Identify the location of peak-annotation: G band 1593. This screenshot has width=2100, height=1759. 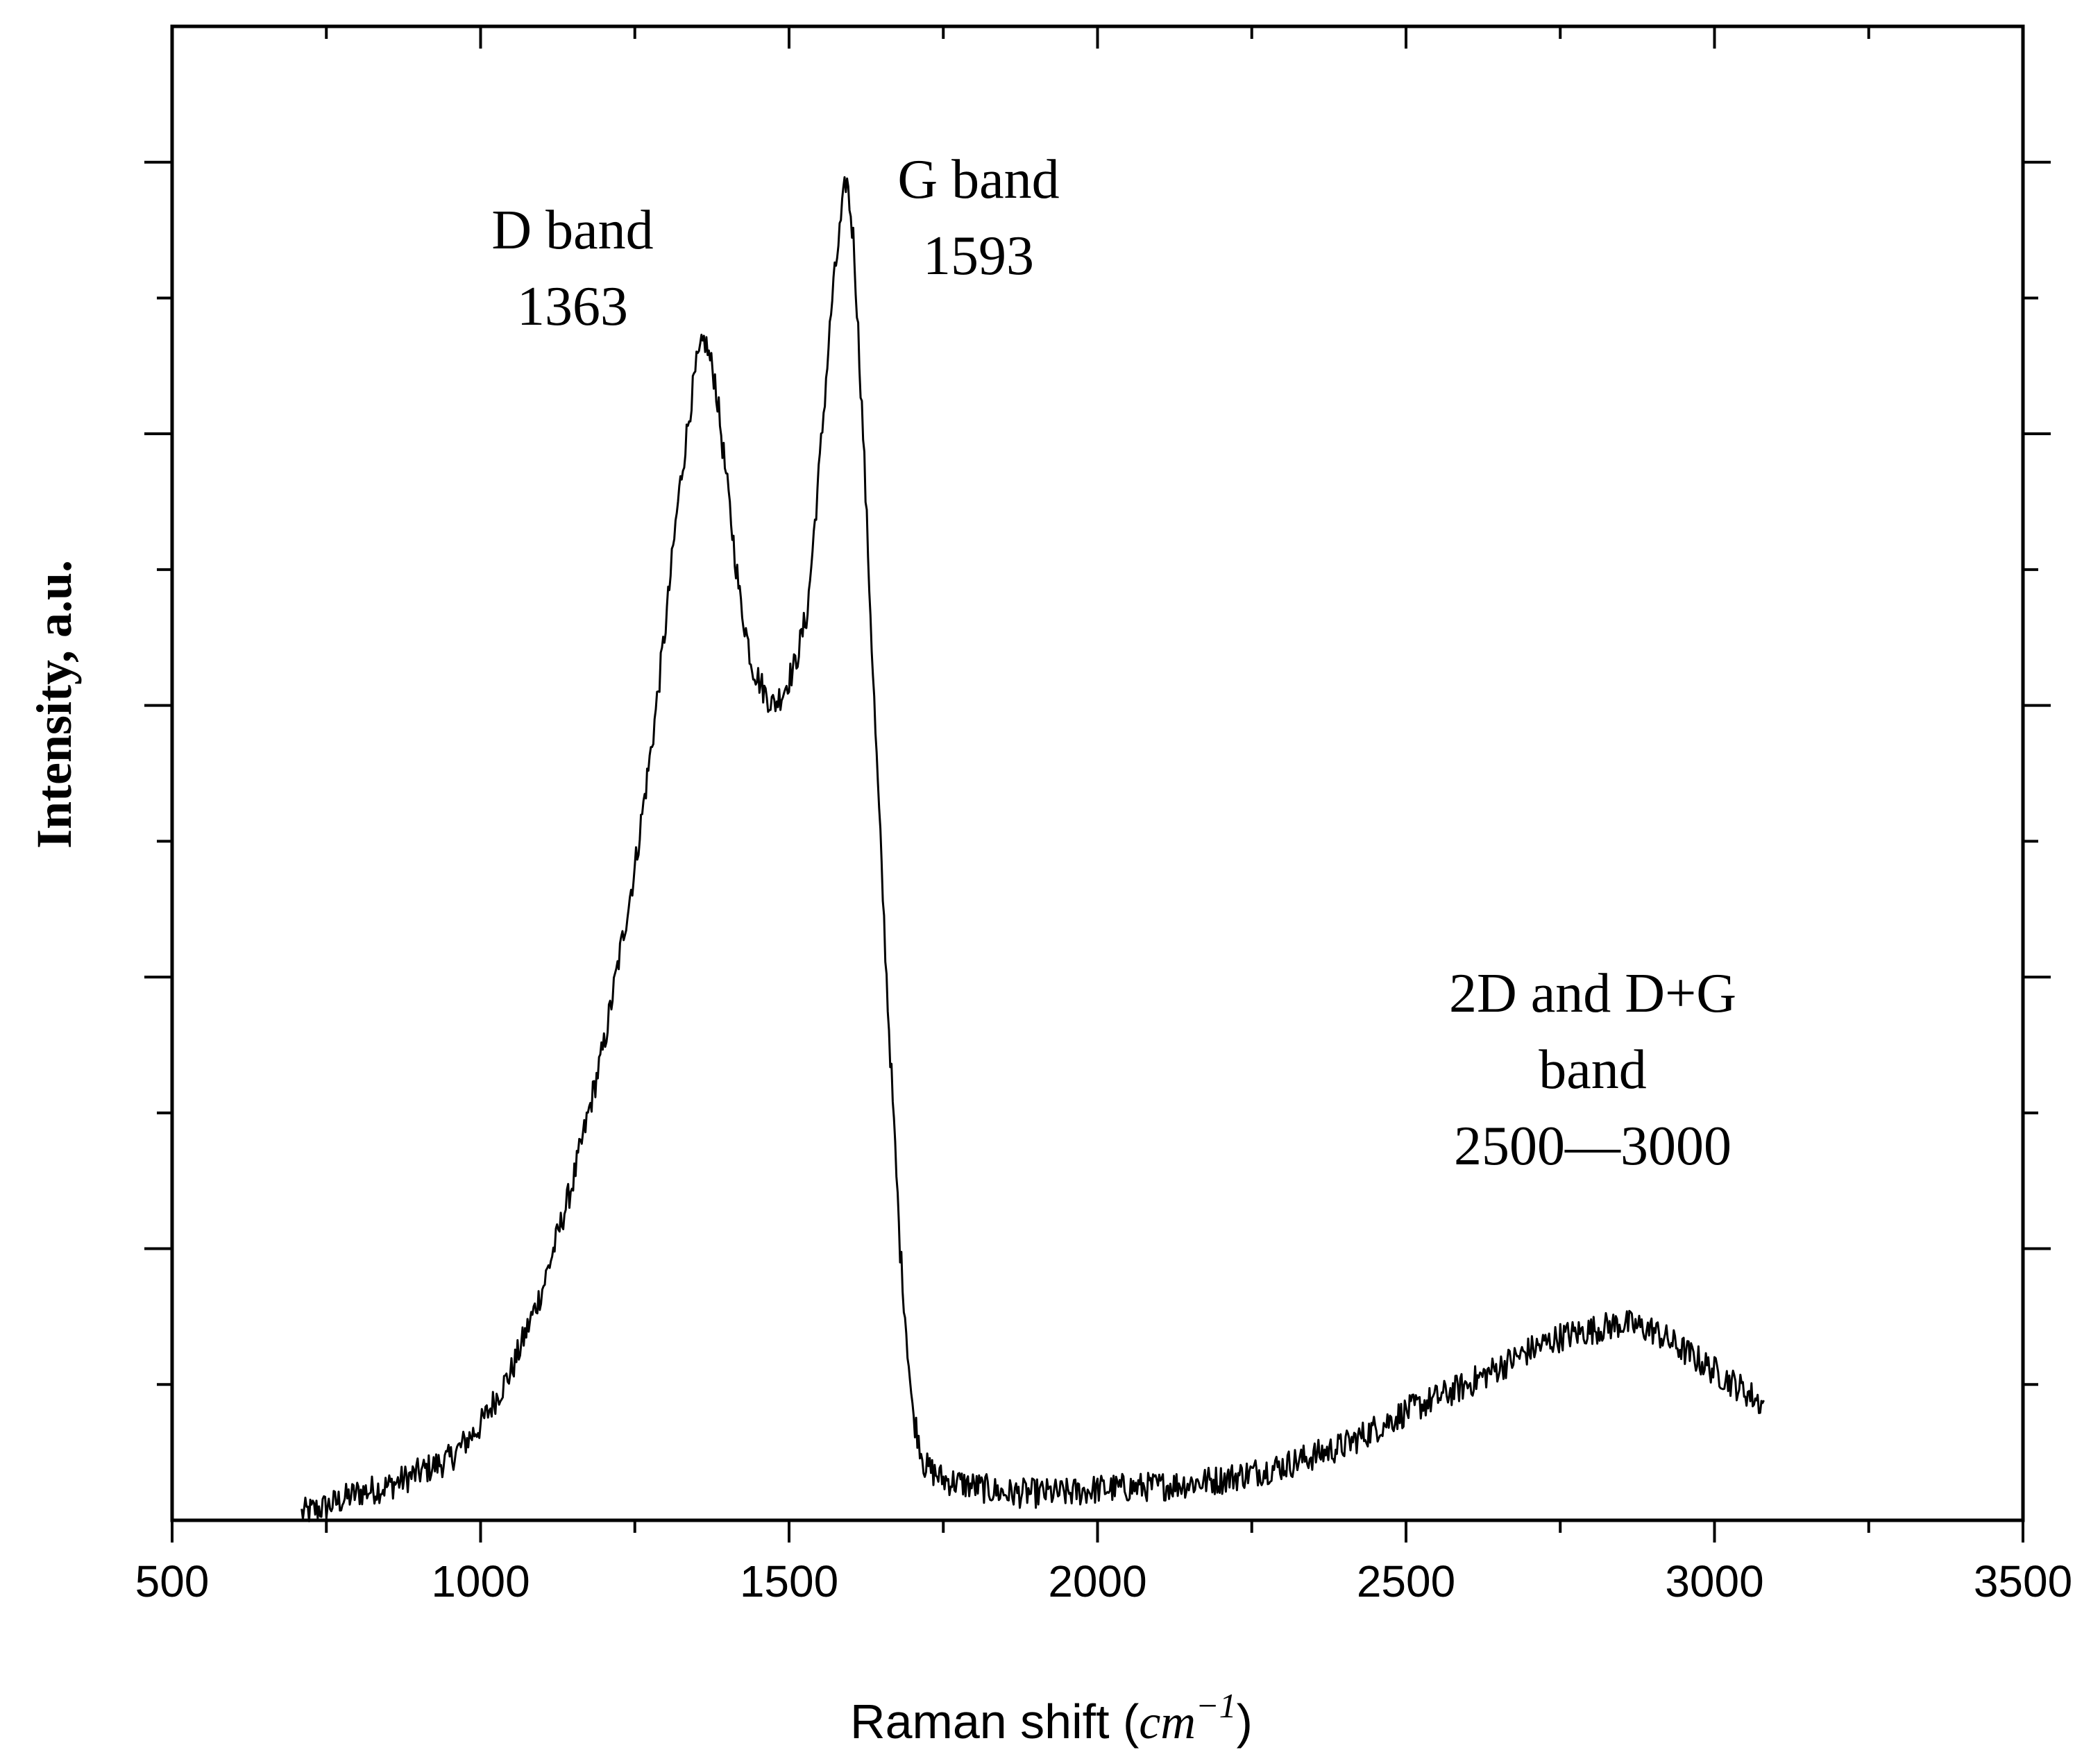
(978, 218).